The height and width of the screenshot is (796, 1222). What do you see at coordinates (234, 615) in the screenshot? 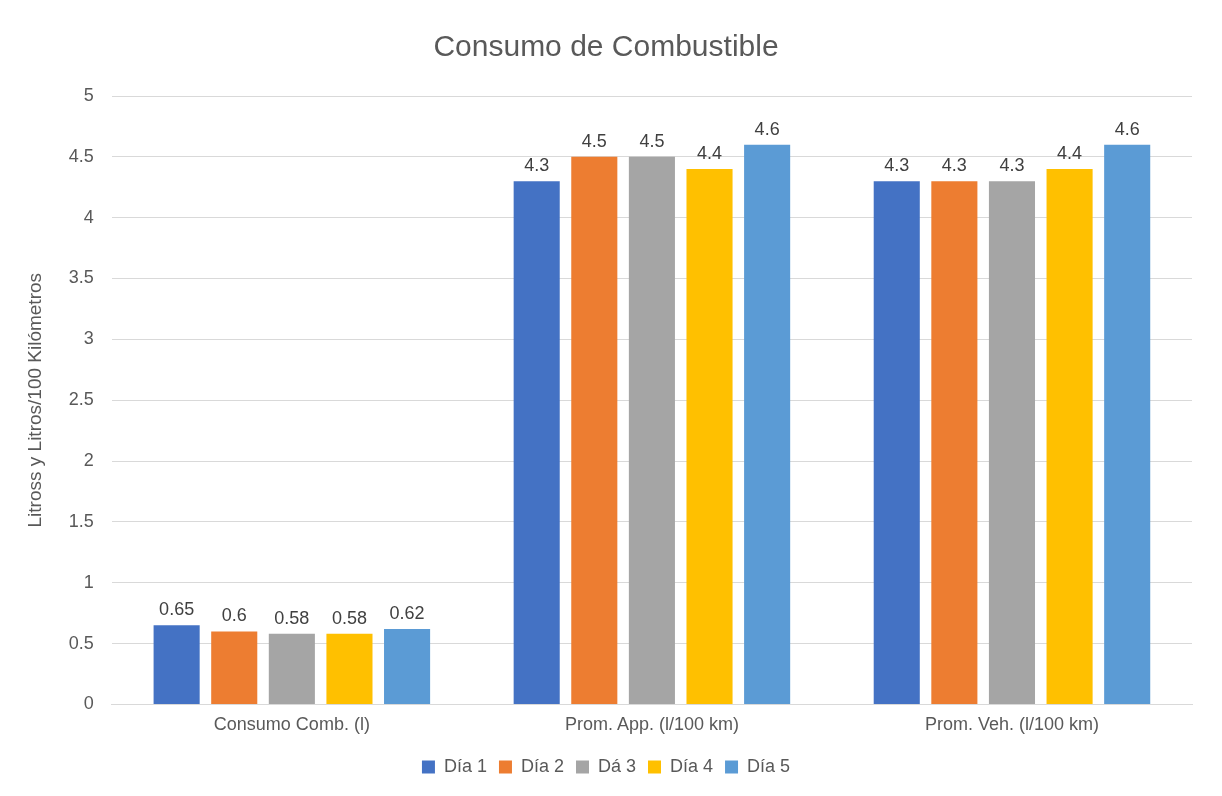
I see `data-label: 0.6` at bounding box center [234, 615].